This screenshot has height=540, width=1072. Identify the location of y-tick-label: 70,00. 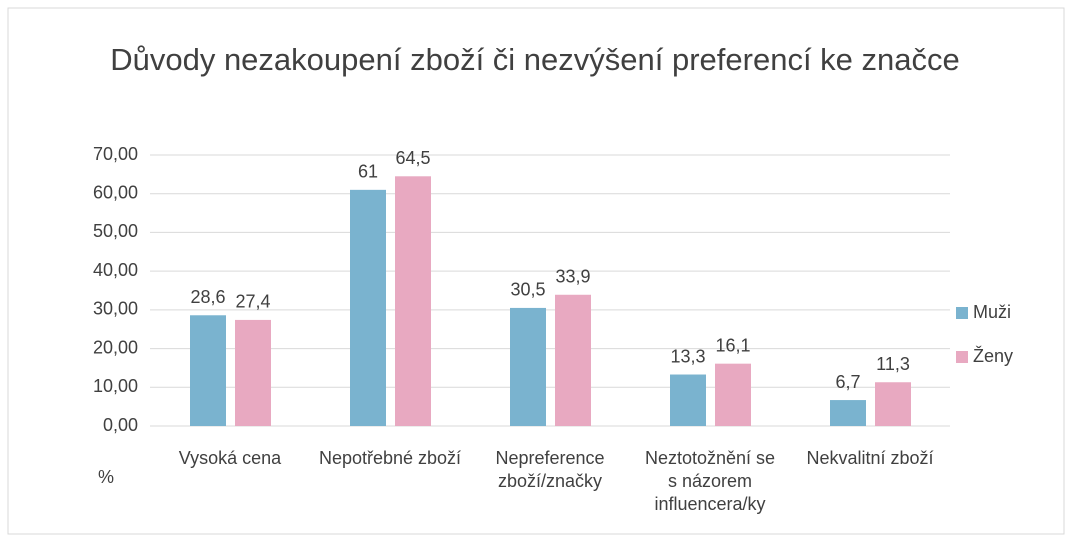
(115, 154).